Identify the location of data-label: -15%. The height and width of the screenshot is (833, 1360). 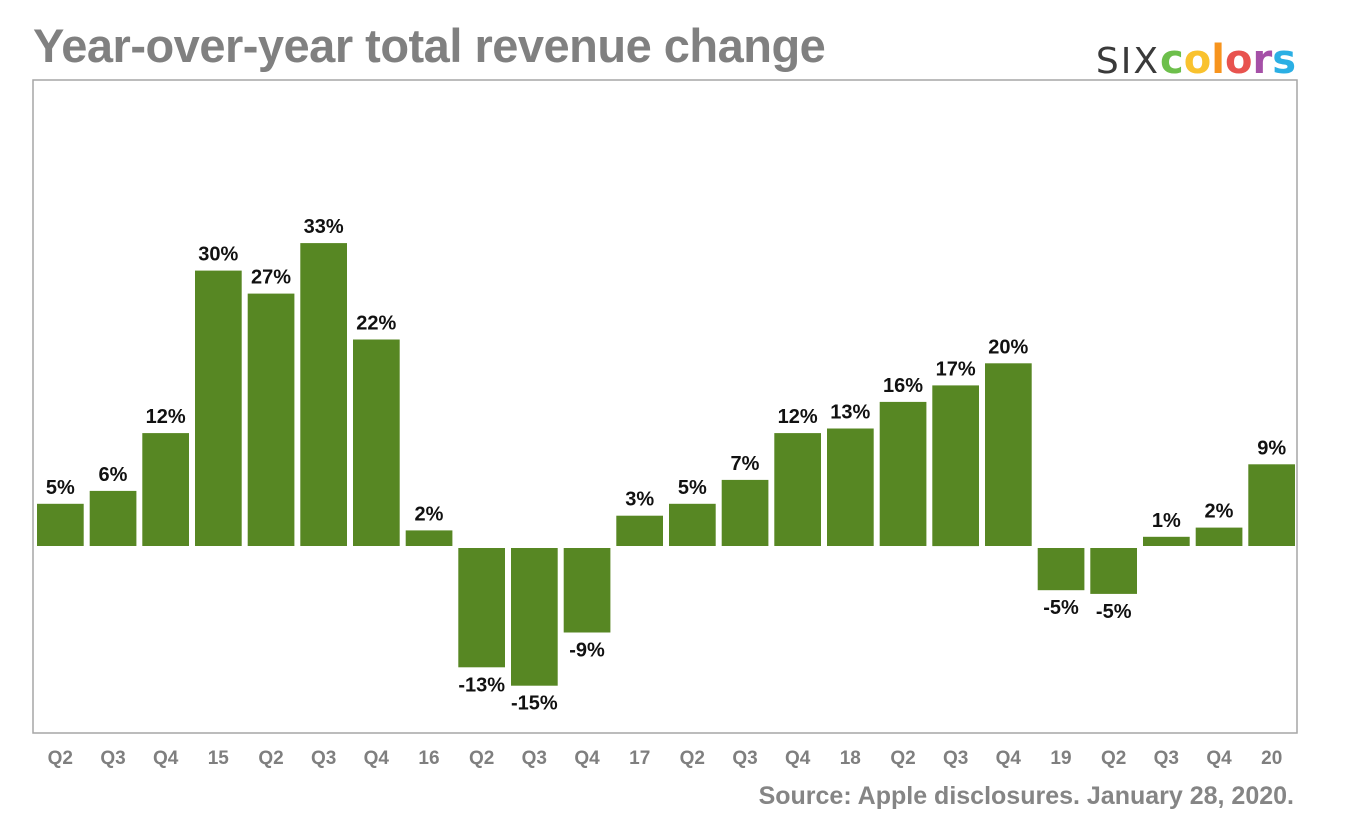
(534, 704).